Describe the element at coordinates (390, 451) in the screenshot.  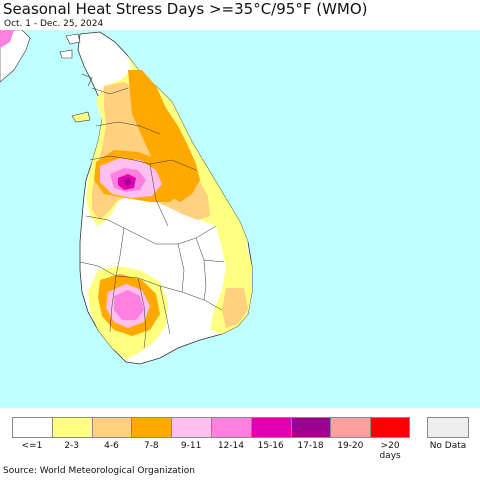
I see `legend-label-9: >20 days` at that location.